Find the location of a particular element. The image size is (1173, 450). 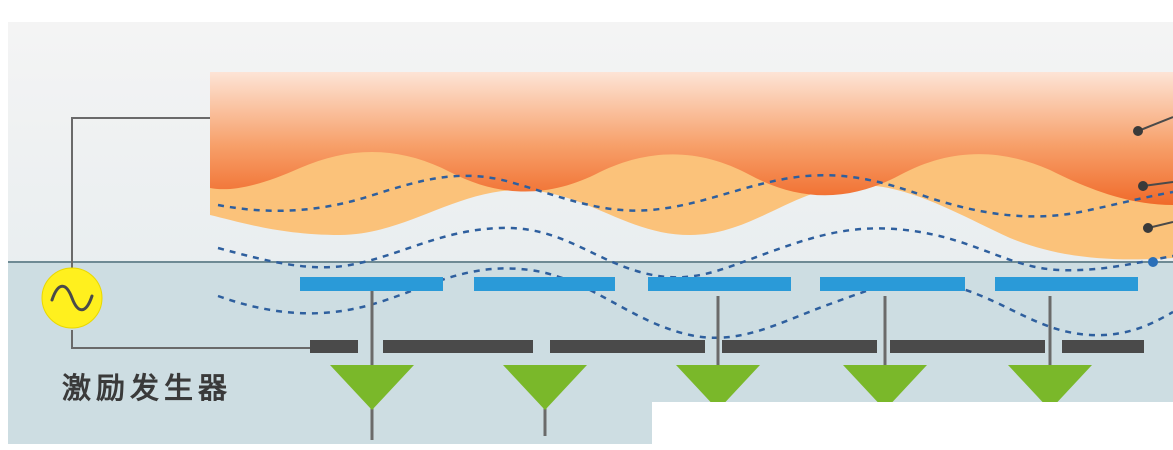

field-line-upper is located at coordinates (695, 252).